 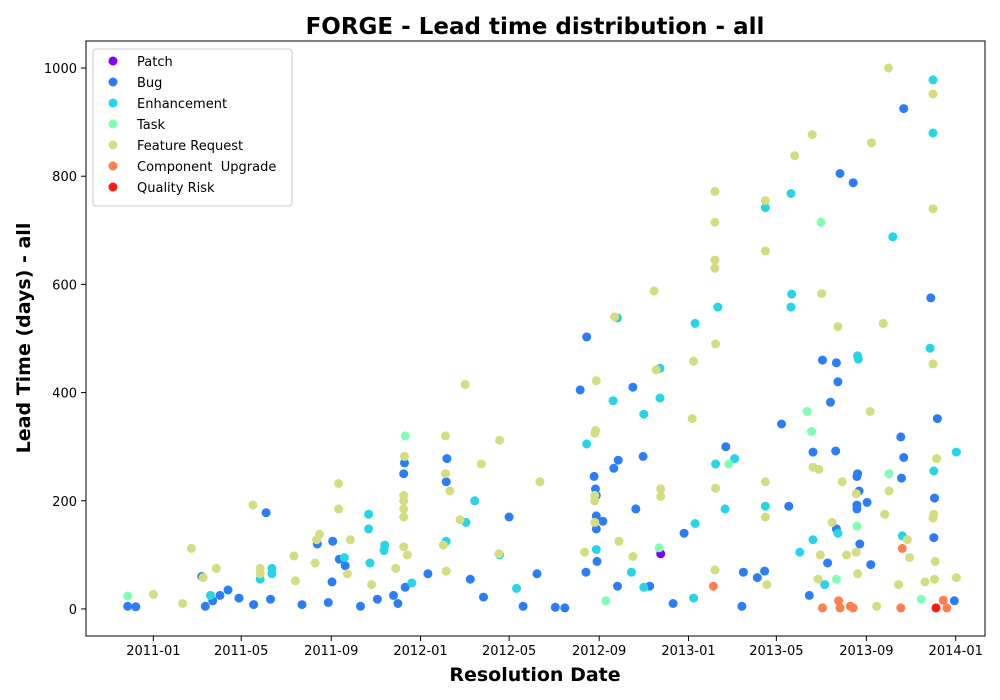 What do you see at coordinates (176, 188) in the screenshot?
I see `legend-label-6: Quality Risk` at bounding box center [176, 188].